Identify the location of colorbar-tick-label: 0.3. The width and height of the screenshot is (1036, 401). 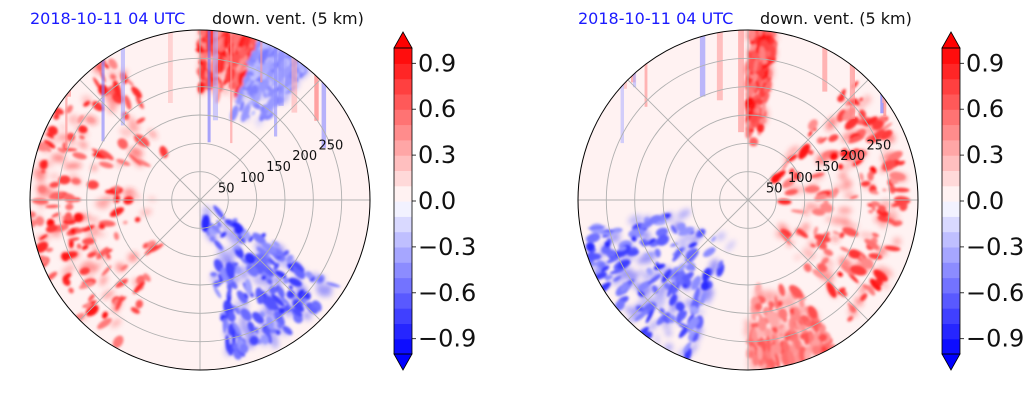
(985, 155).